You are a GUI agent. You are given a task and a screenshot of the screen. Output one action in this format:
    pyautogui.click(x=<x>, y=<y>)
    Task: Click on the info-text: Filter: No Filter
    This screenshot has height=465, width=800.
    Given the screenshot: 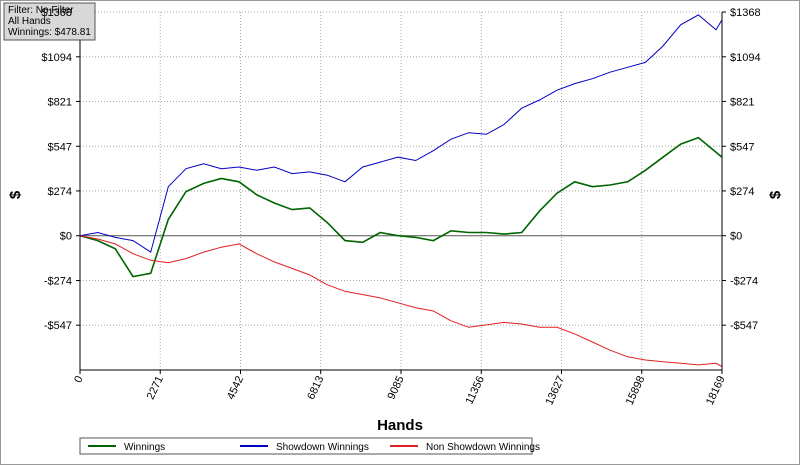 What is the action you would take?
    pyautogui.click(x=41, y=10)
    